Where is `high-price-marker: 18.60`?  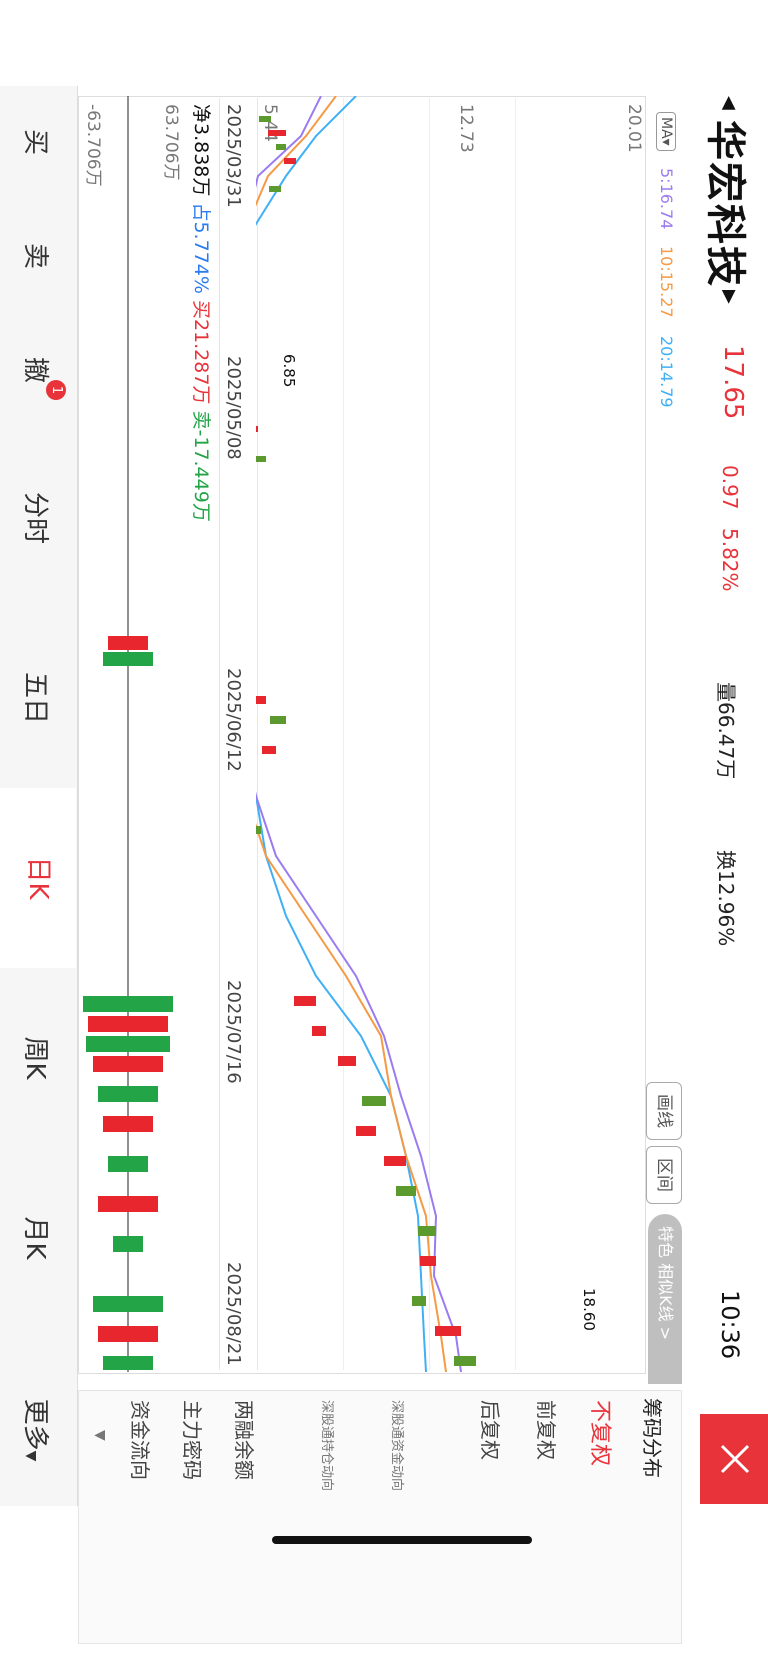 high-price-marker: 18.60 is located at coordinates (589, 1309).